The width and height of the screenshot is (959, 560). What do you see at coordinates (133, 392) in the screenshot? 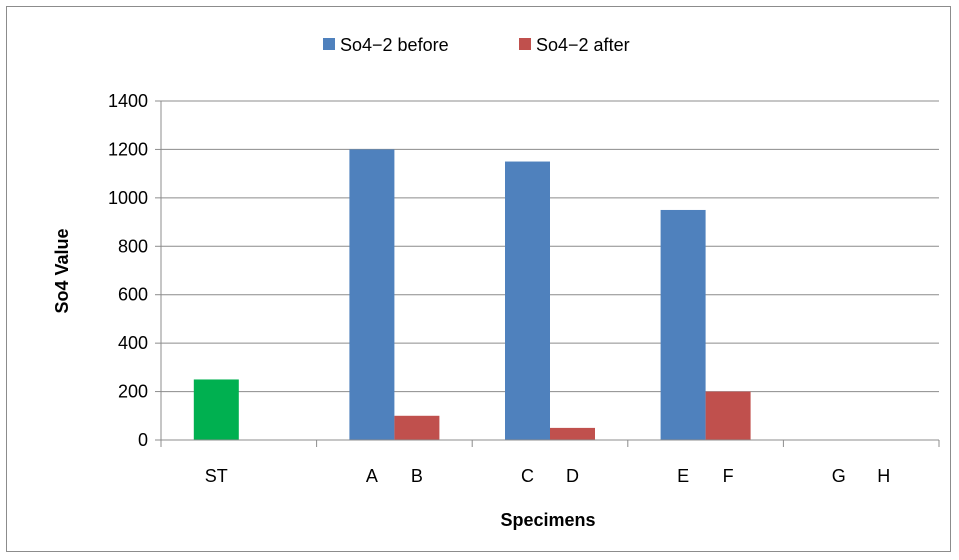
I see `y-tick-label: 200` at bounding box center [133, 392].